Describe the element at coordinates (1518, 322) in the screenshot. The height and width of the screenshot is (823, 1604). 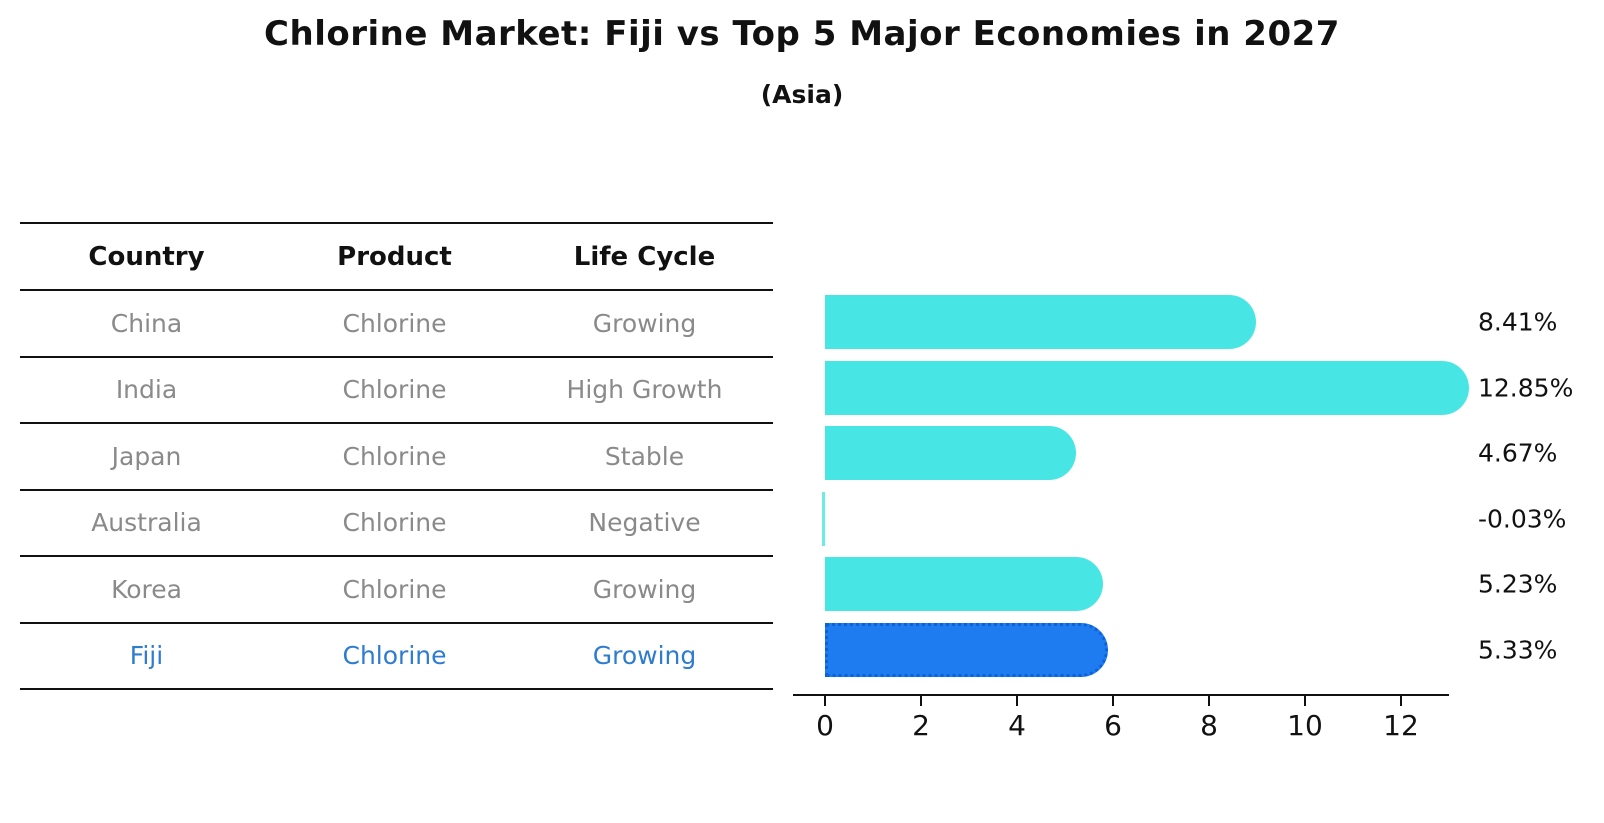
I see `bar-value-label-china: 8.41%` at that location.